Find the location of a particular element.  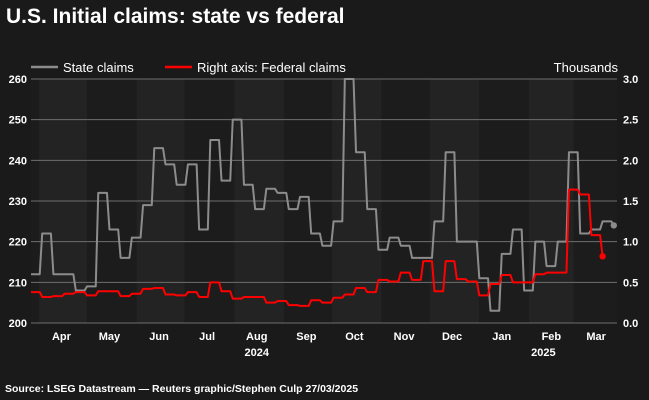

left-axis-tick-label: 260 is located at coordinates (18, 80).